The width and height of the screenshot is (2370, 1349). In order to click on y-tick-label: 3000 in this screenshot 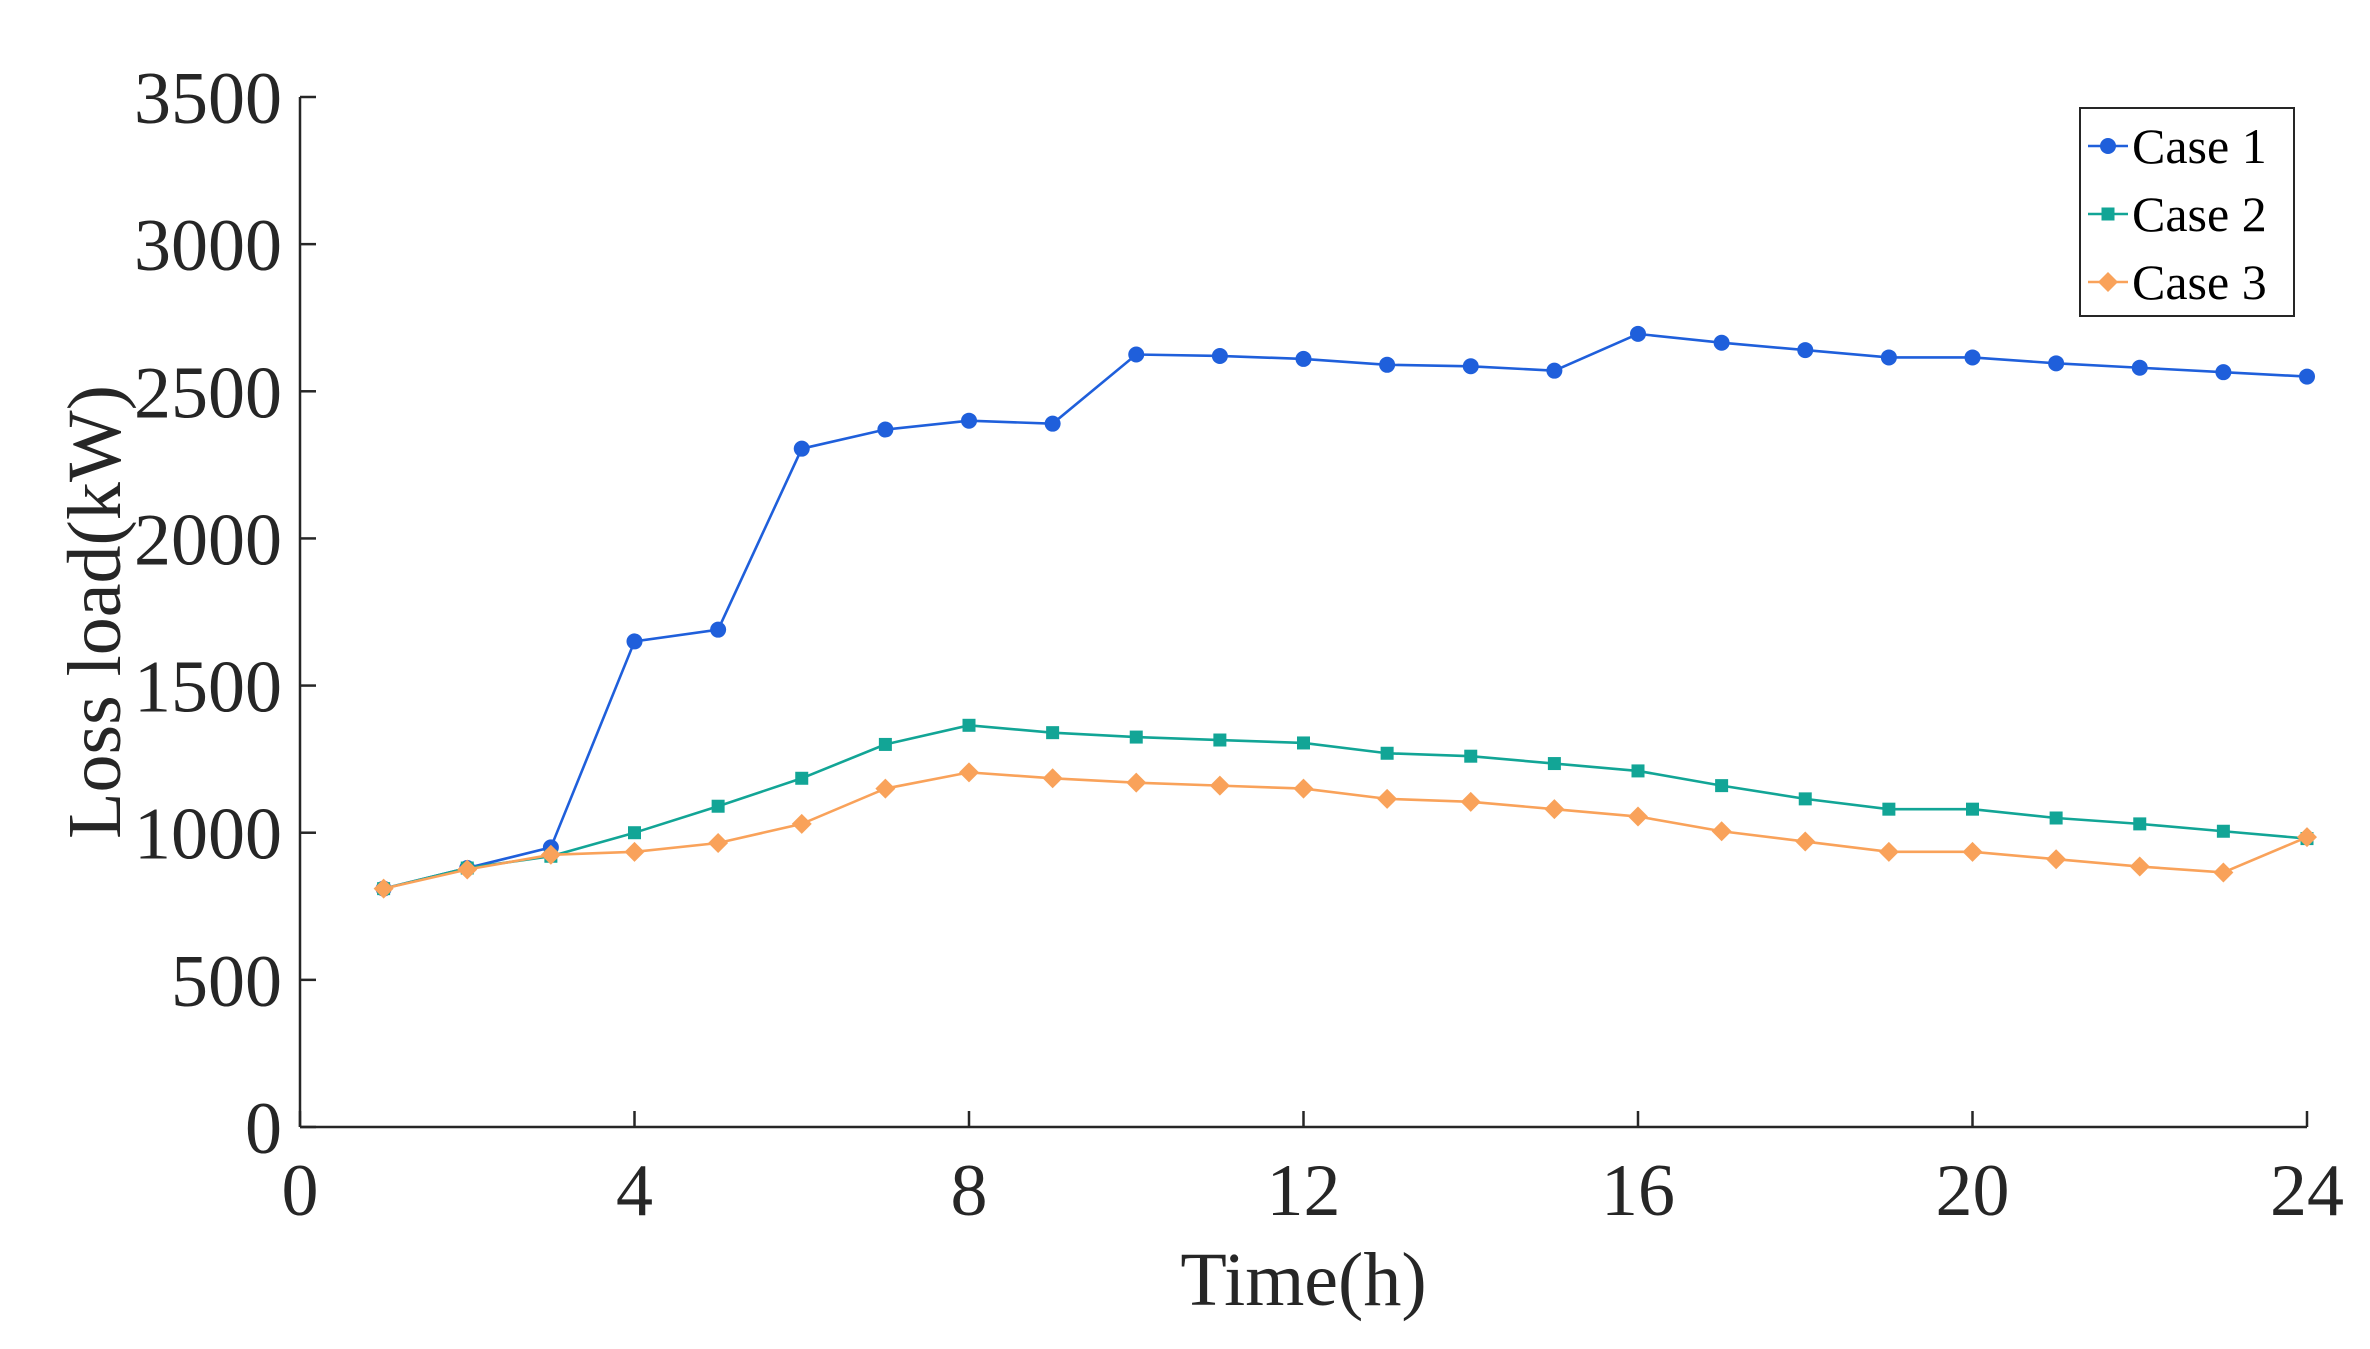, I will do `click(208, 246)`.